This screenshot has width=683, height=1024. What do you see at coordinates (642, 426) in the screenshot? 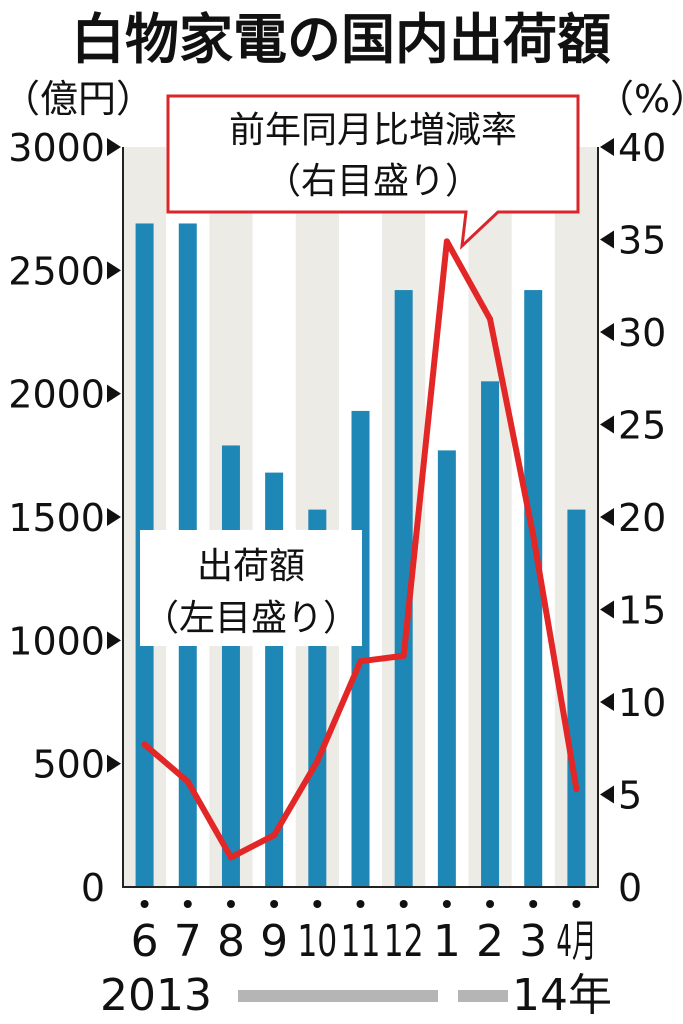
I see `right-tick-label: 25` at bounding box center [642, 426].